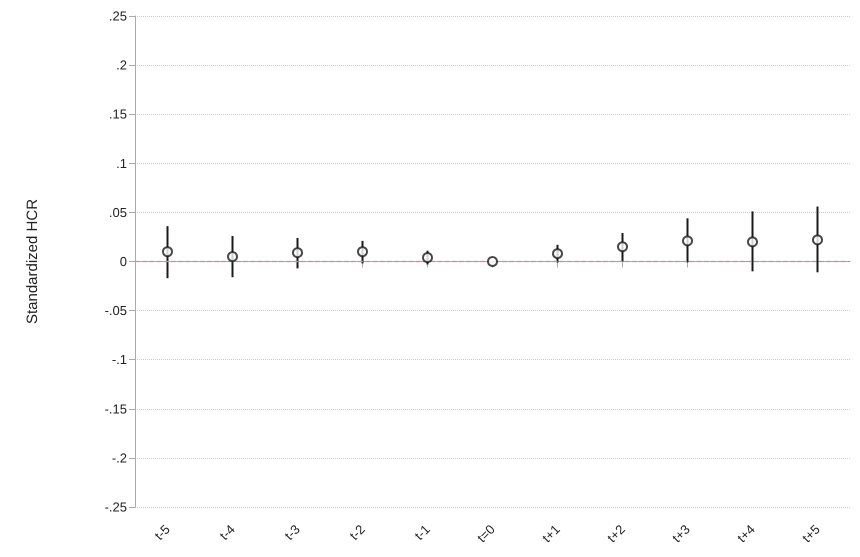 Image resolution: width=860 pixels, height=557 pixels. What do you see at coordinates (121, 65) in the screenshot?
I see `y-tick-label: .2` at bounding box center [121, 65].